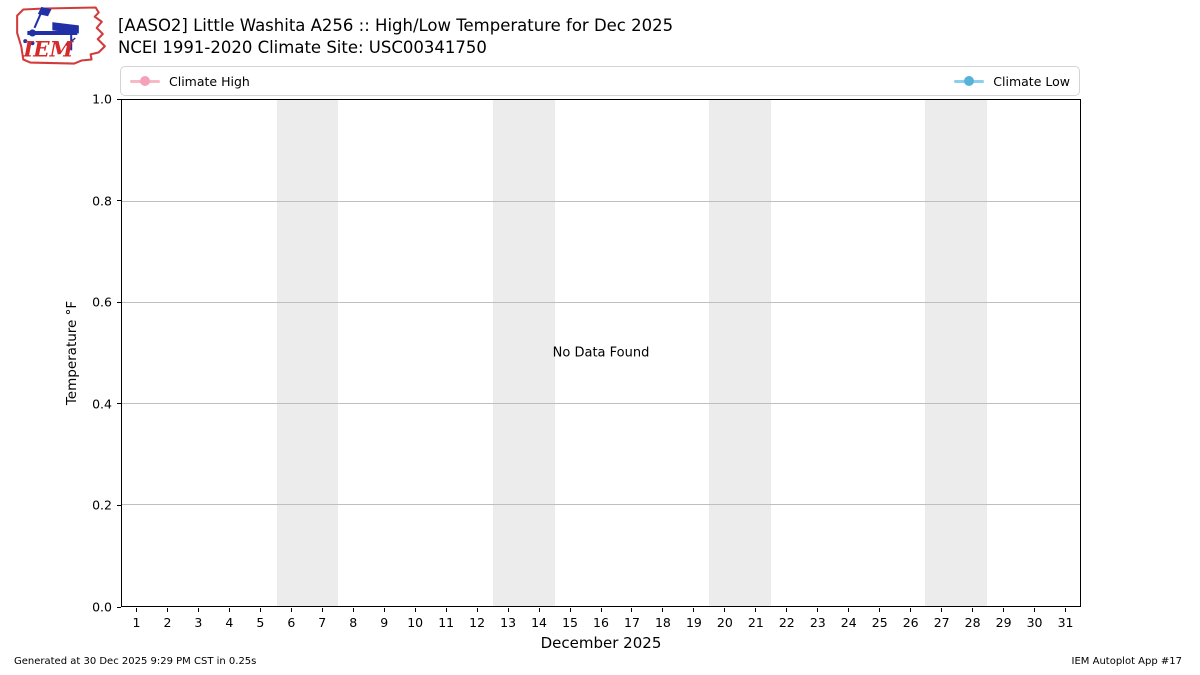  Describe the element at coordinates (1034, 622) in the screenshot. I see `x-tick-label: 30` at that location.